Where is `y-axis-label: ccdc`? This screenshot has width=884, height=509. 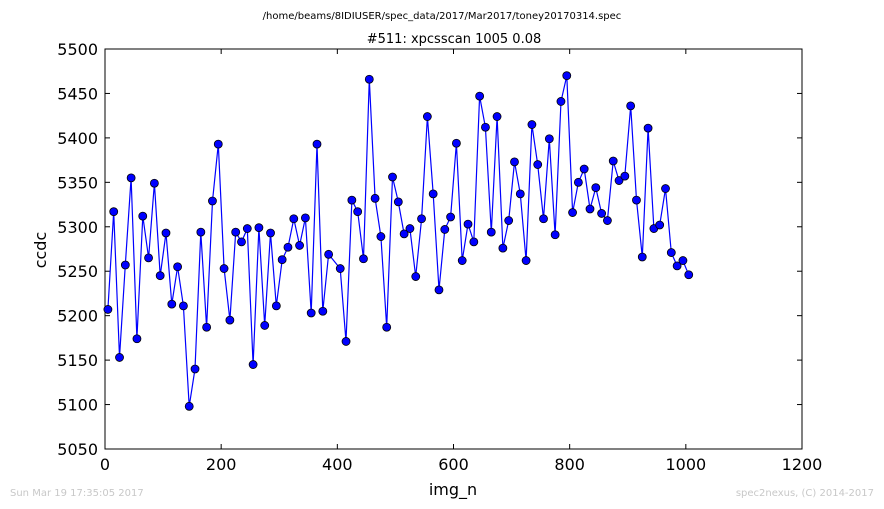
y-axis-label: ccdc is located at coordinates (40, 250).